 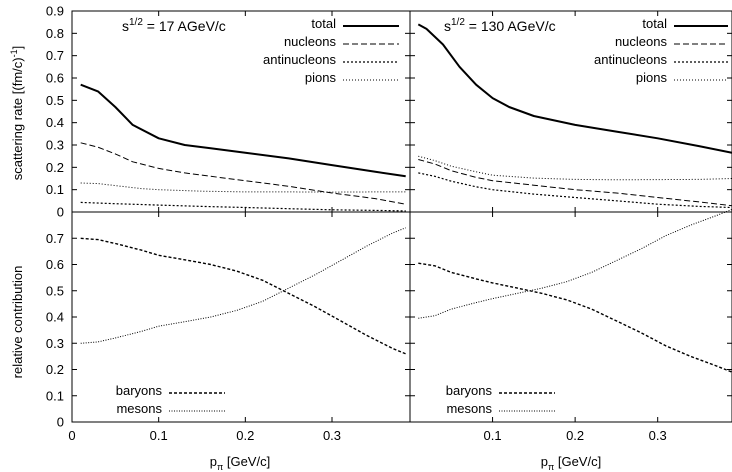 I want to click on legend-top-left-pions: pions, so click(x=321, y=77).